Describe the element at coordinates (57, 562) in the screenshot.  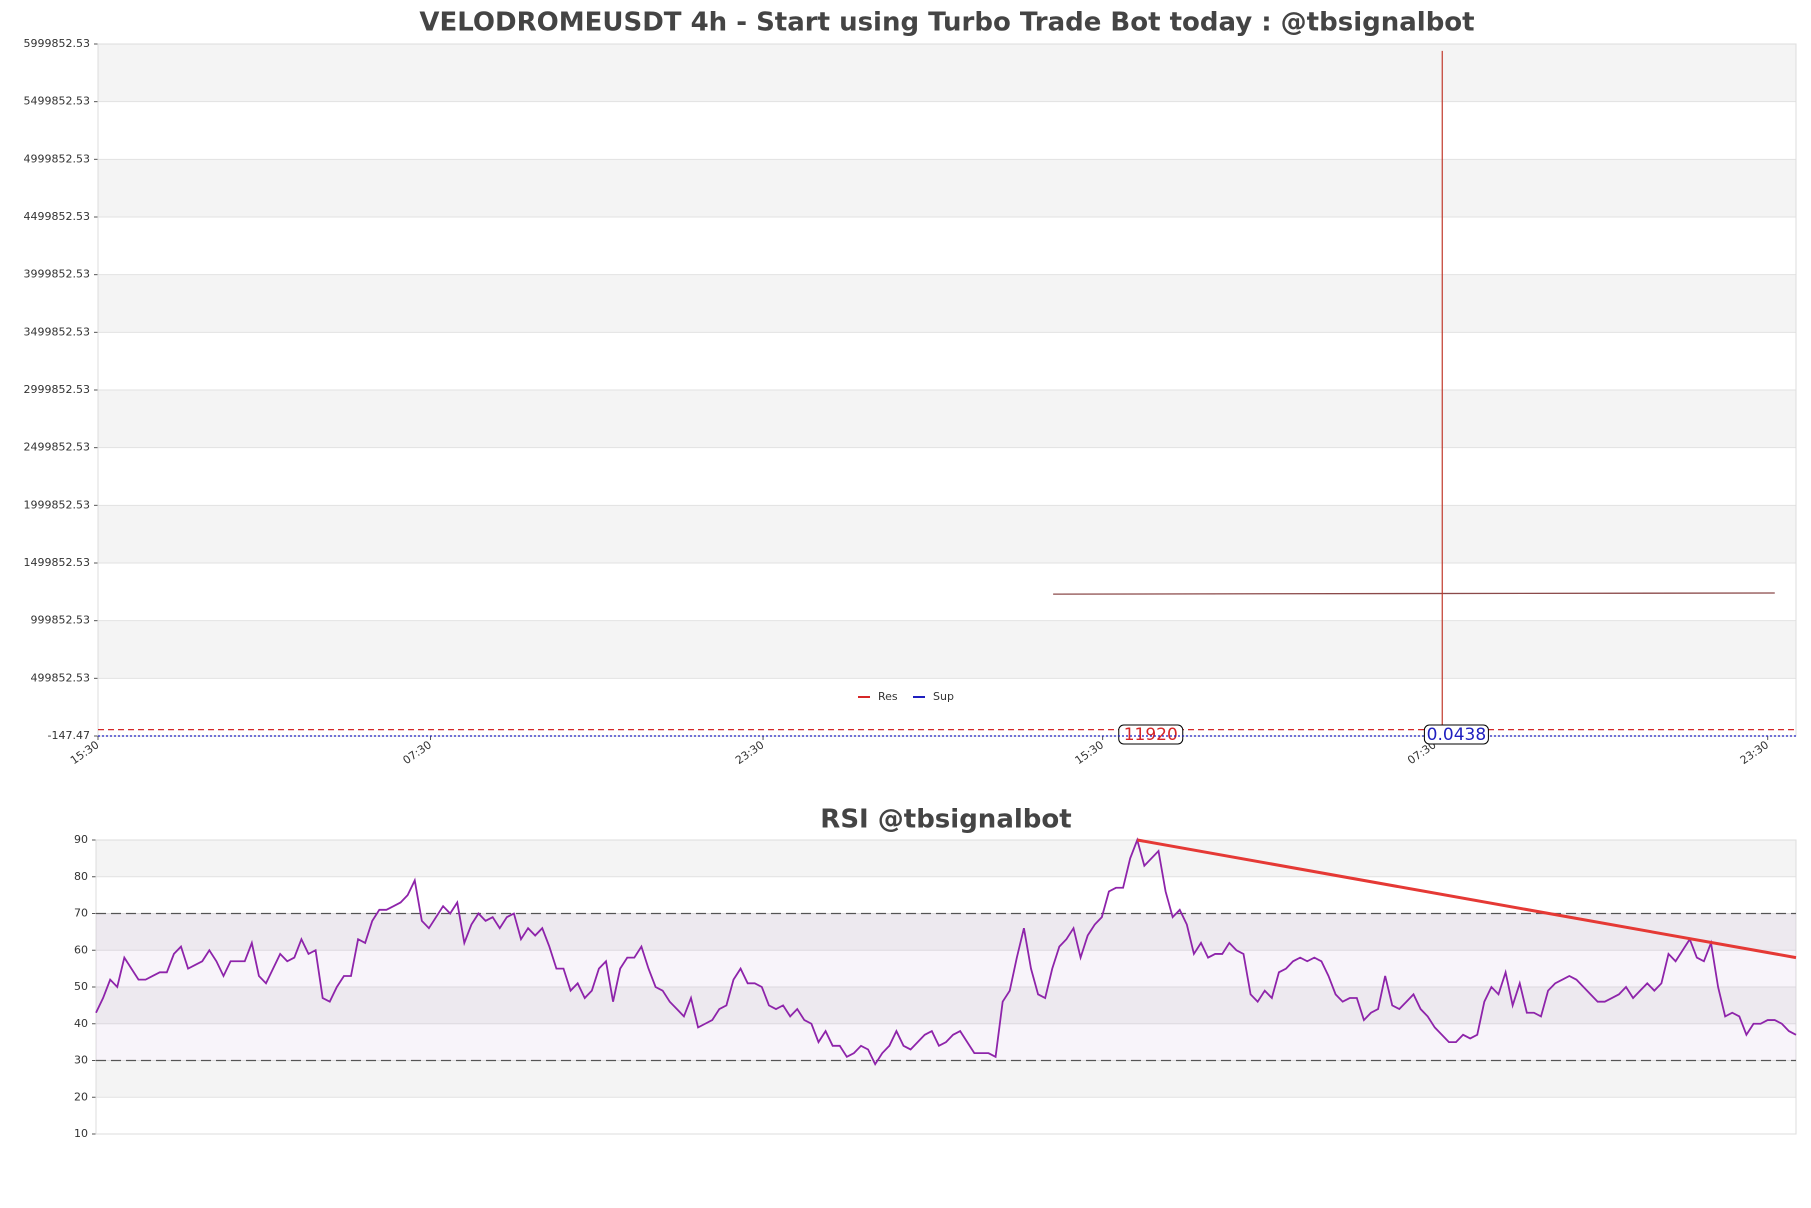
I see `y-tick-label: 1499852.53` at that location.